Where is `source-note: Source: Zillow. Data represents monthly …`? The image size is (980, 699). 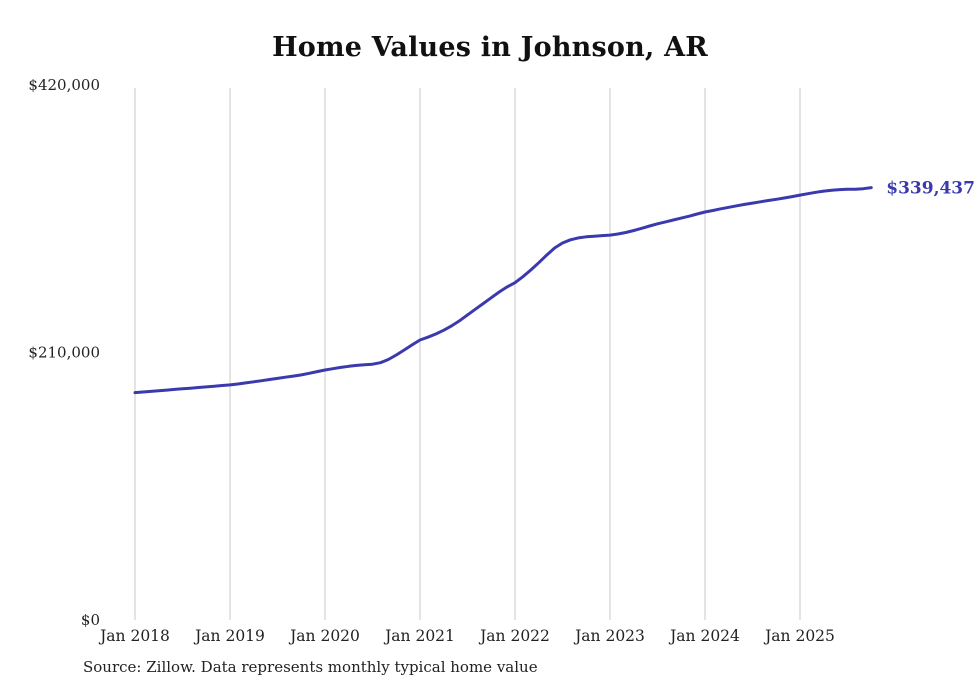
source-note: Source: Zillow. Data represents monthly … is located at coordinates (310, 667).